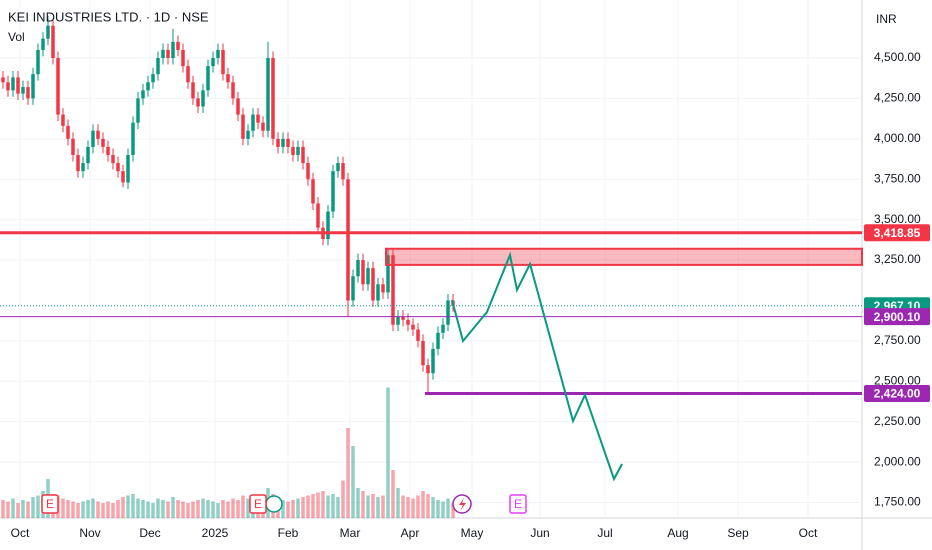 The width and height of the screenshot is (932, 550). I want to click on y-tick-label: 4,000.00, so click(897, 138).